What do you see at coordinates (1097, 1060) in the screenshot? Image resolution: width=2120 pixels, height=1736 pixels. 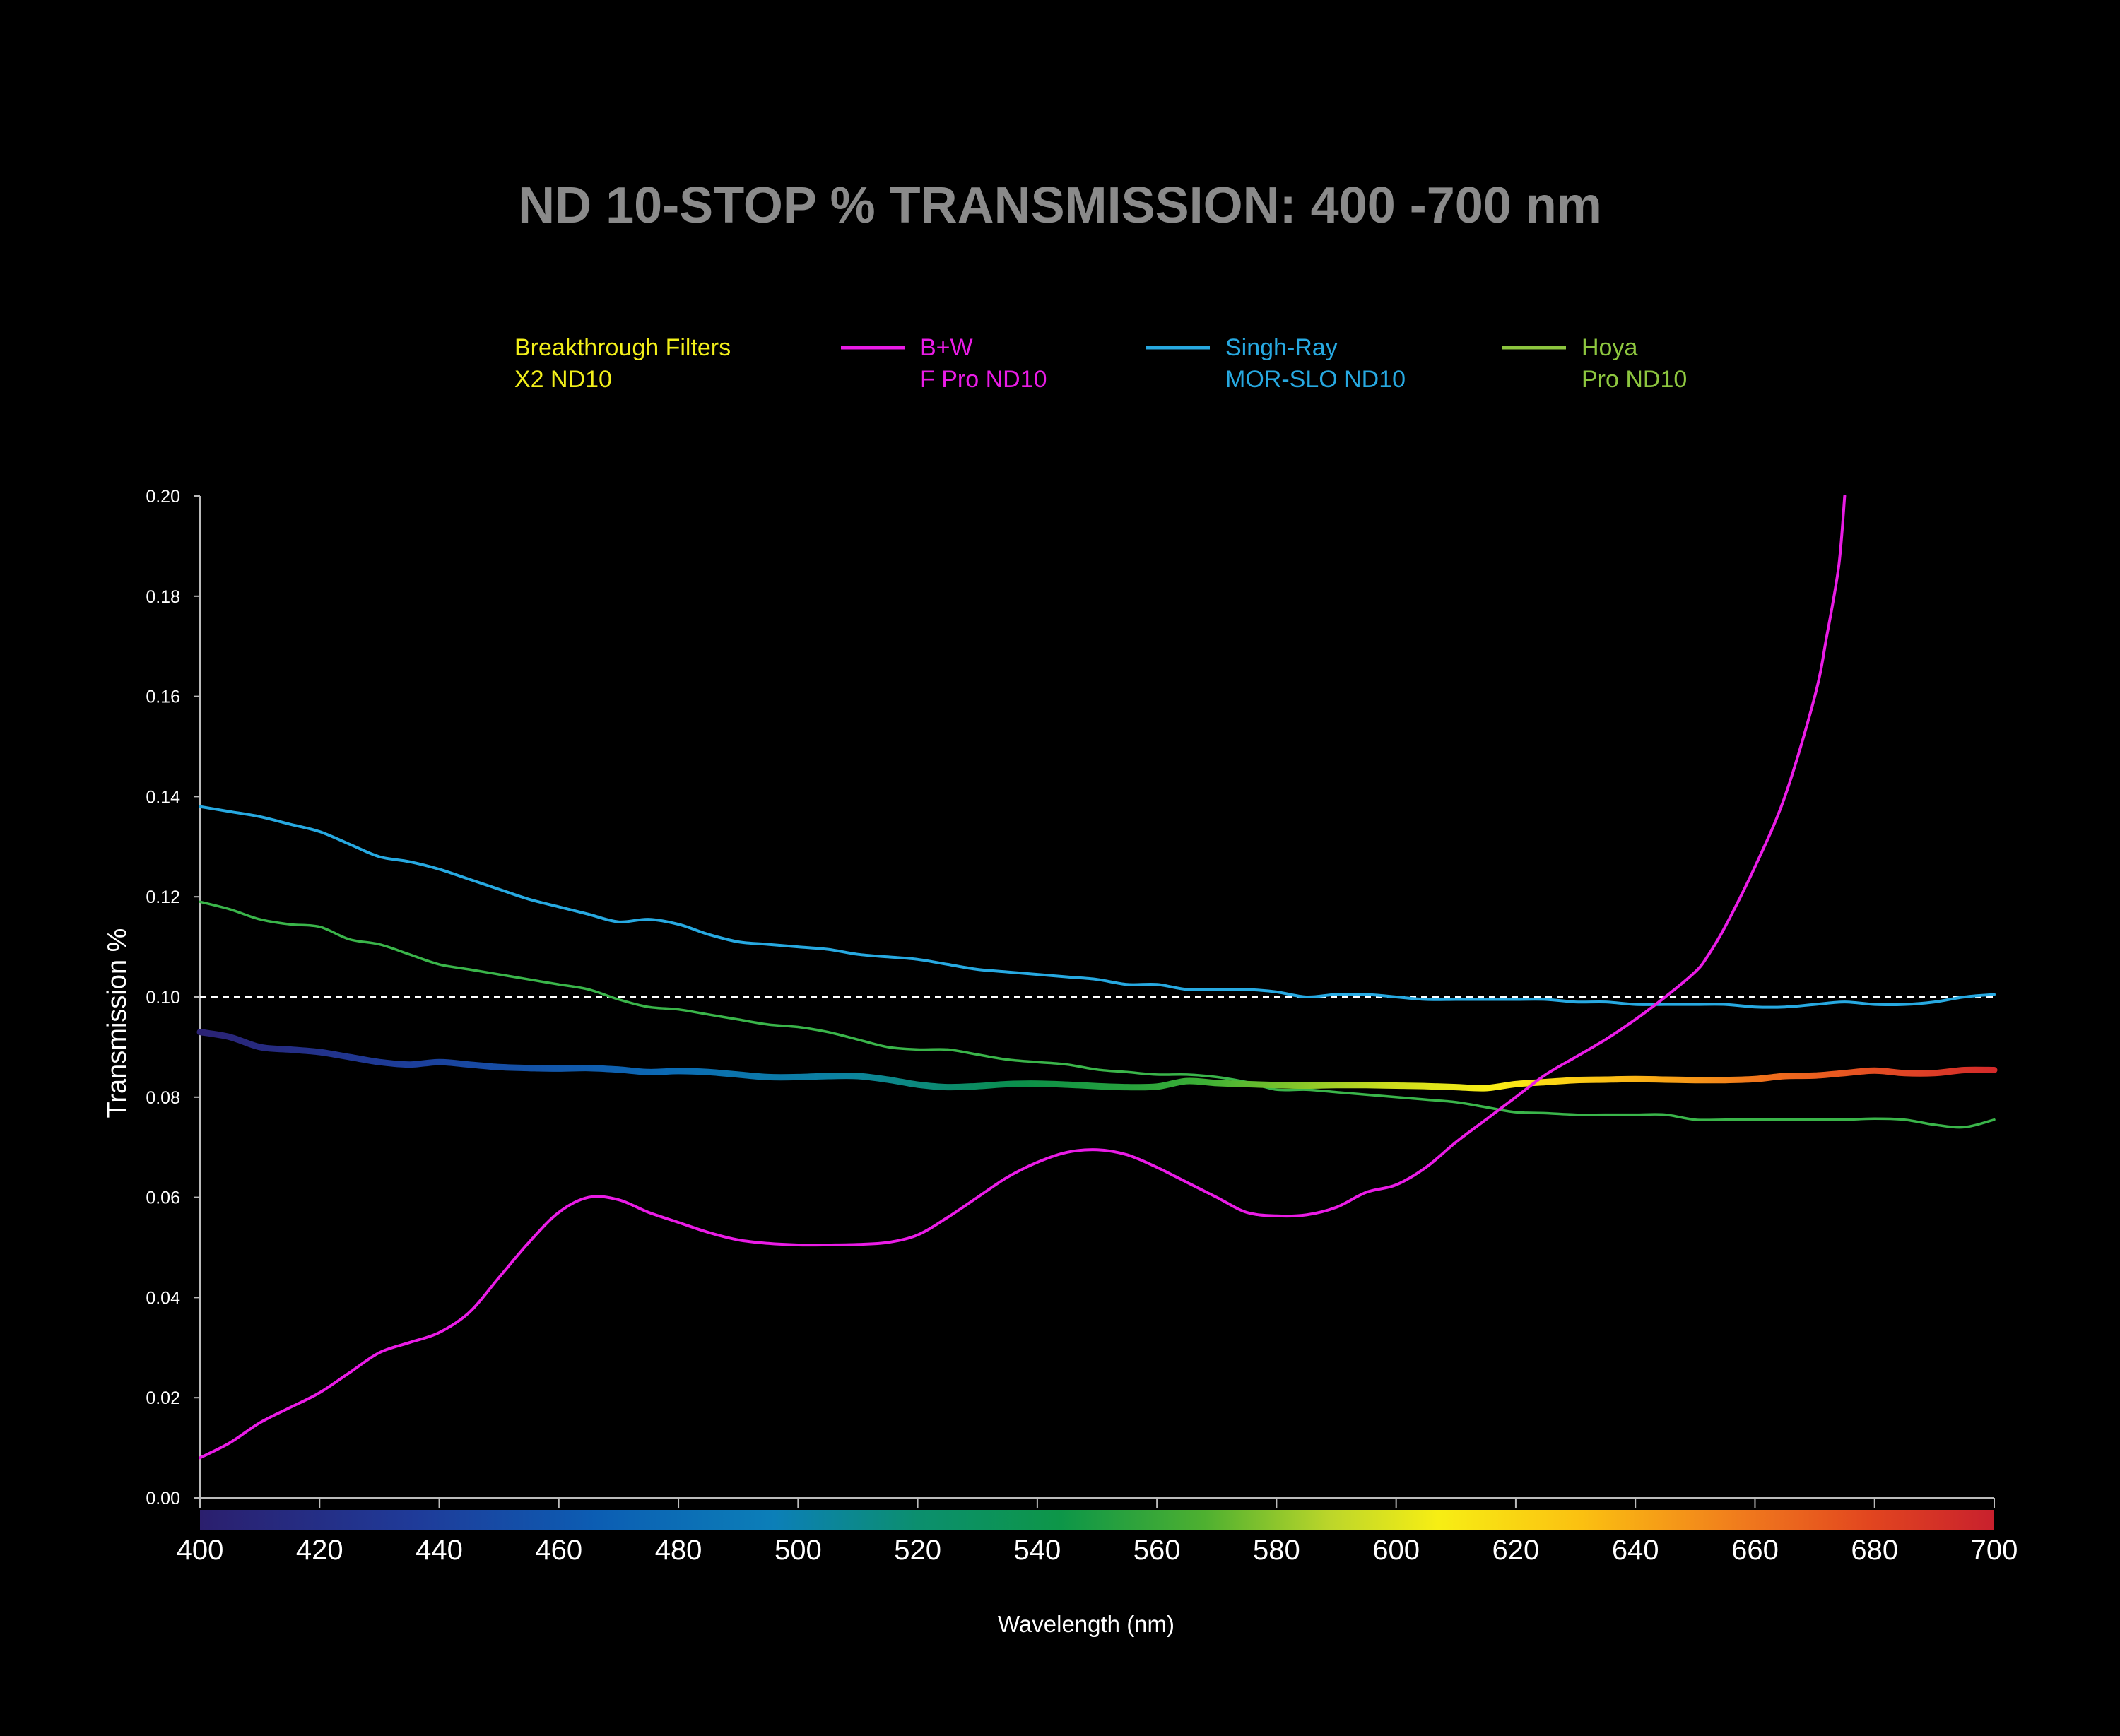 I see `series-line-breakthrough` at bounding box center [1097, 1060].